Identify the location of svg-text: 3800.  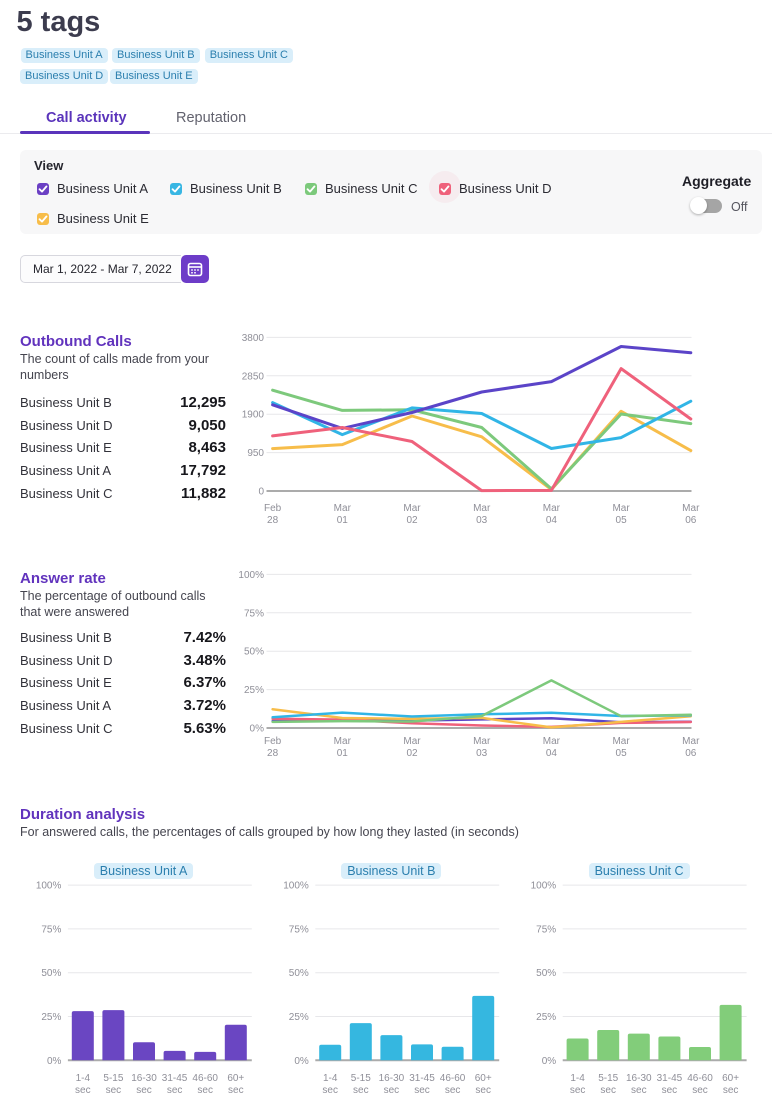
(253, 338).